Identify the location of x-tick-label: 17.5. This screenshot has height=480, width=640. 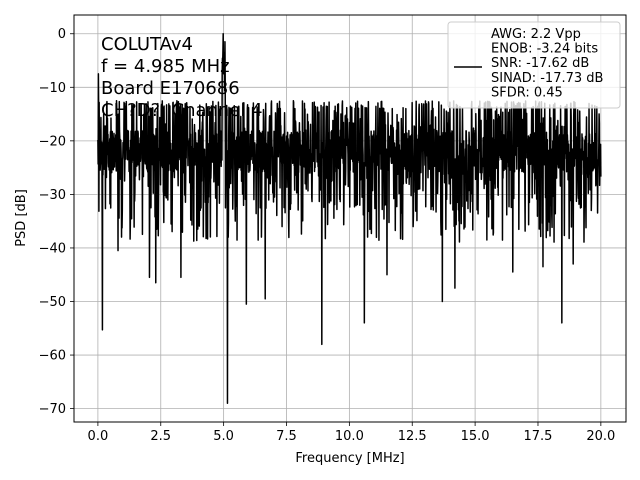
(538, 436).